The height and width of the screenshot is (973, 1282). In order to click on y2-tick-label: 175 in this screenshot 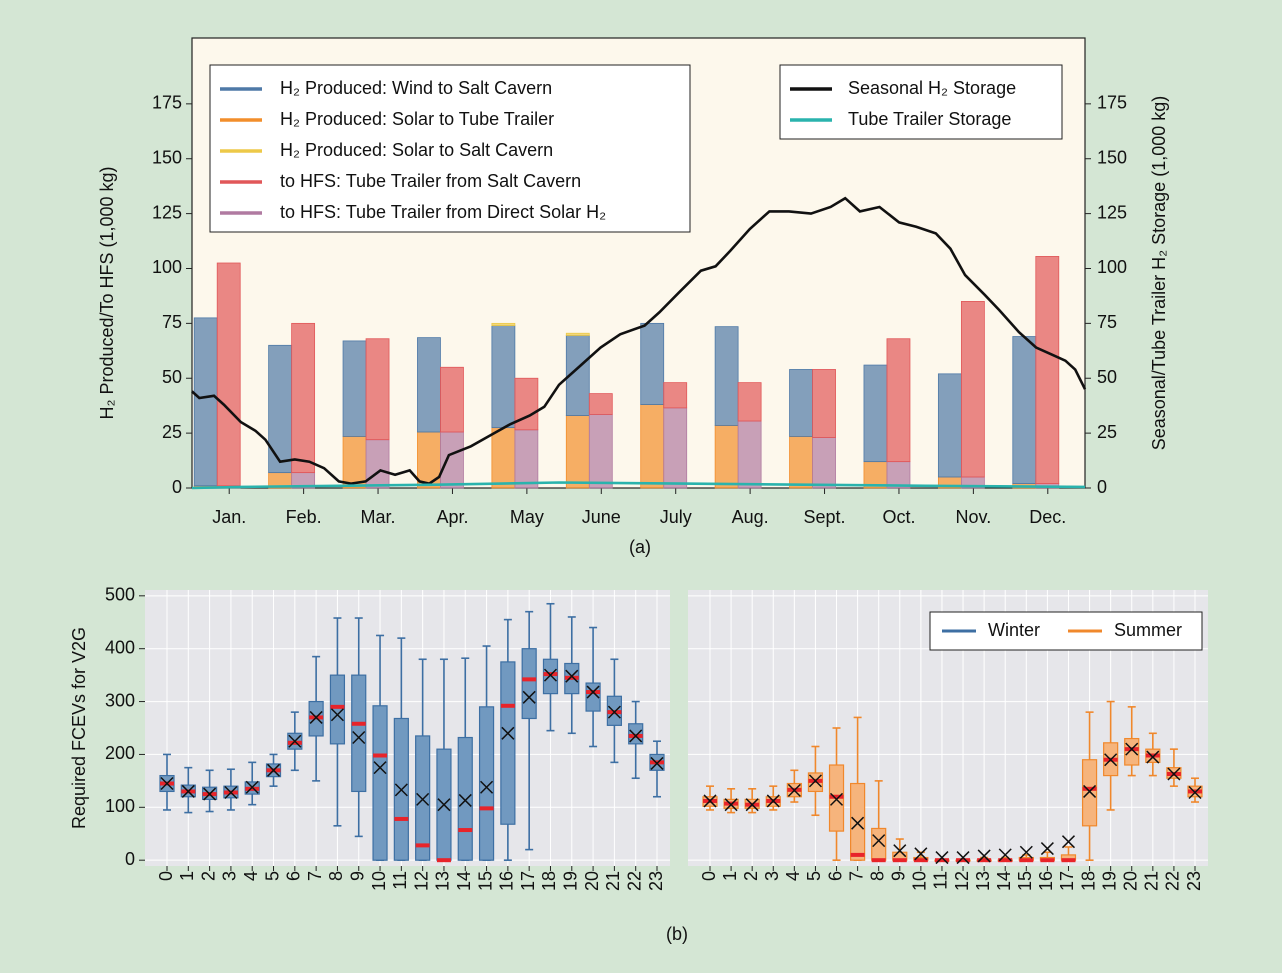, I will do `click(1112, 103)`.